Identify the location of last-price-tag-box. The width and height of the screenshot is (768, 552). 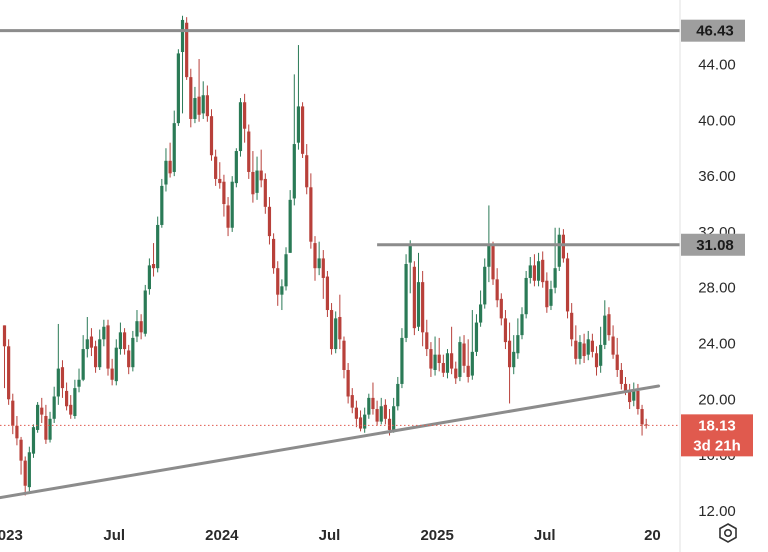
(717, 435).